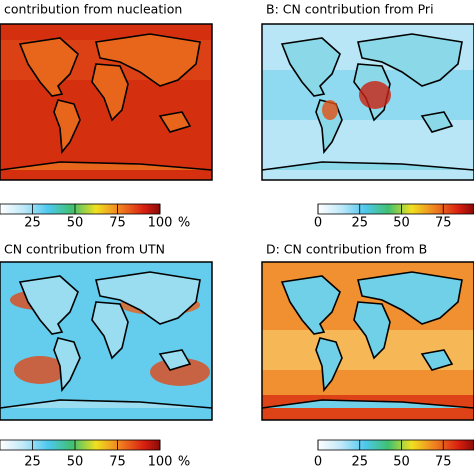  Describe the element at coordinates (84, 249) in the screenshot. I see `panel-title: CN contribution from UTN` at that location.